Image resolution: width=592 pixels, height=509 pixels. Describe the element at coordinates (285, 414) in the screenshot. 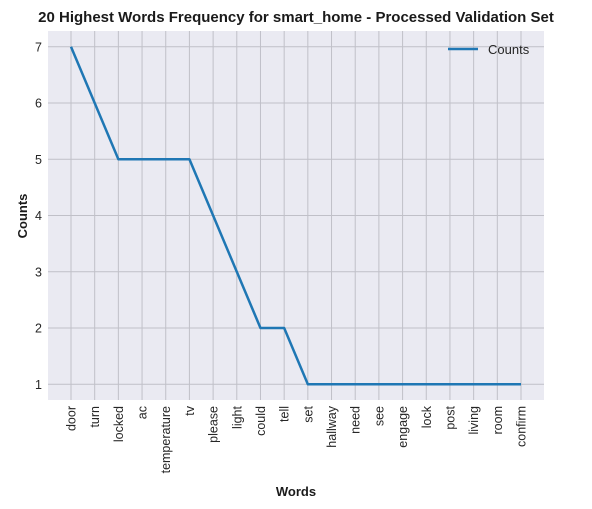

I see `x-tick-label: tell` at that location.